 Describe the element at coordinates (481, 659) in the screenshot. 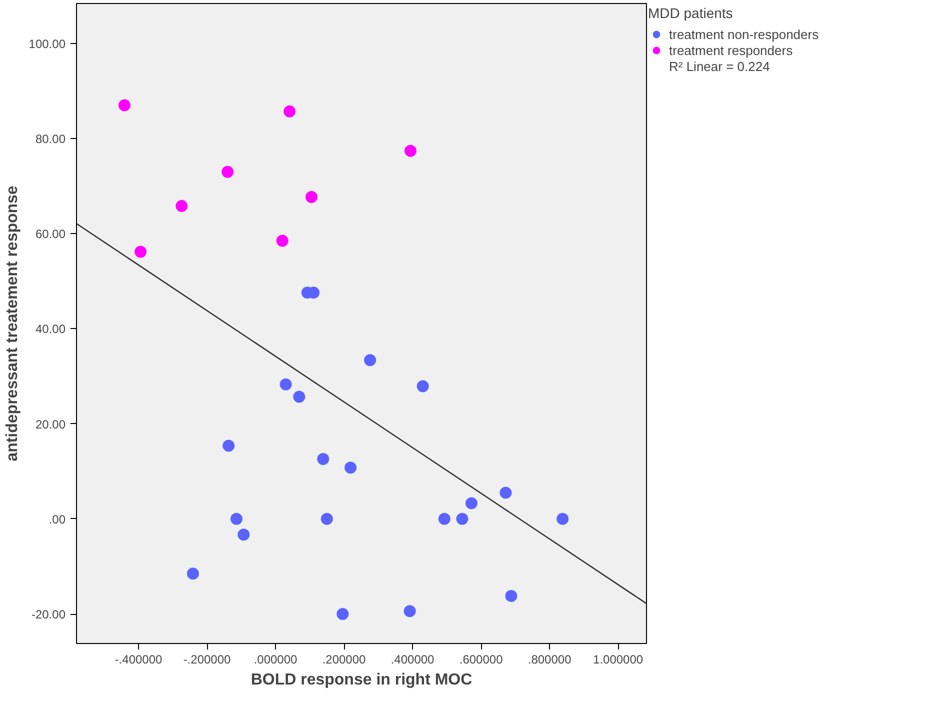

I see `x-tick-label: .600000` at that location.